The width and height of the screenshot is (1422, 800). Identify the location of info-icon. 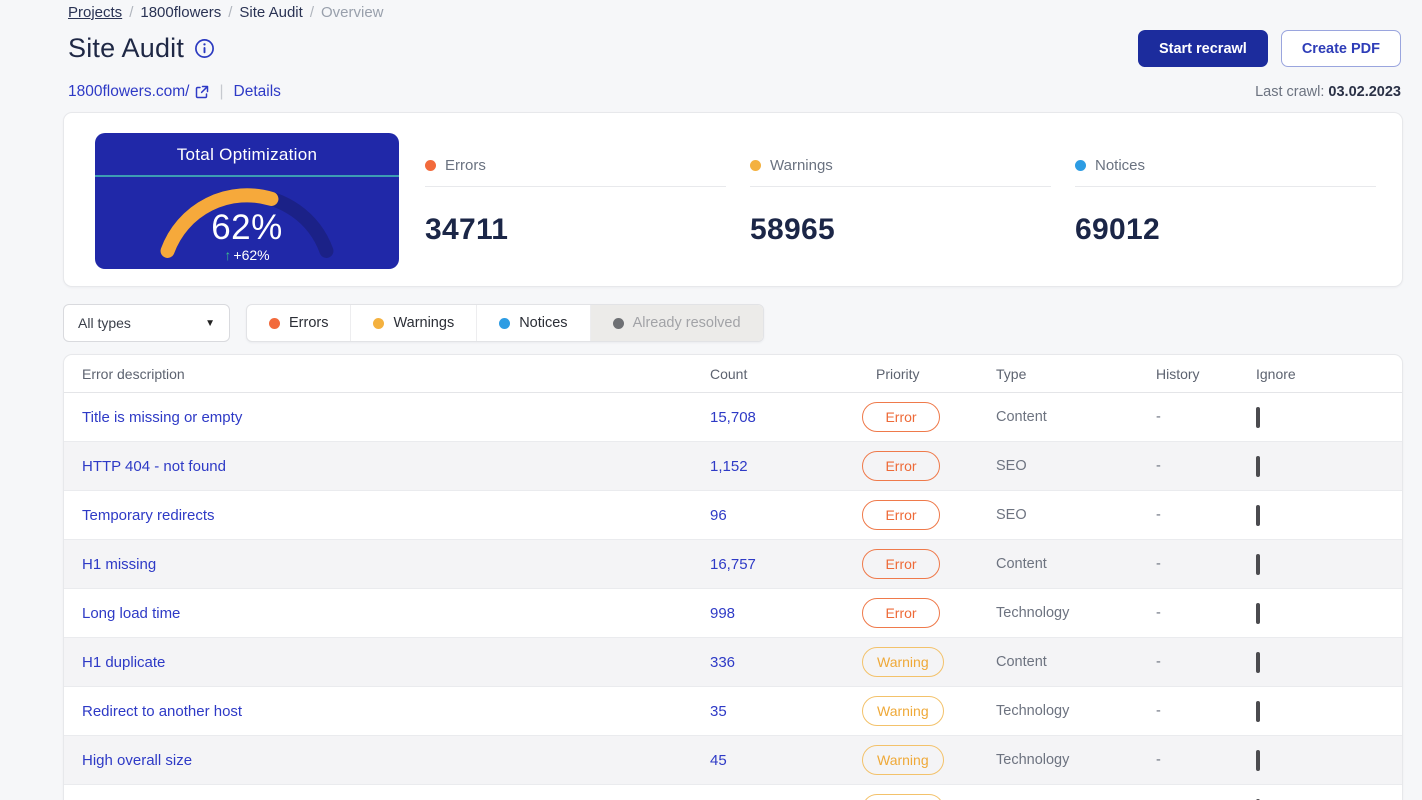
(204, 48).